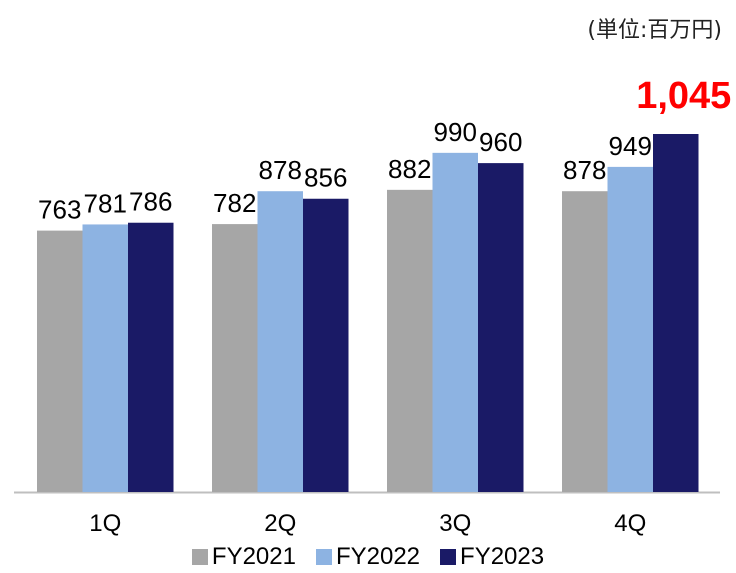 The width and height of the screenshot is (736, 573). What do you see at coordinates (378, 556) in the screenshot?
I see `legend-label-fy2022: FY2022` at bounding box center [378, 556].